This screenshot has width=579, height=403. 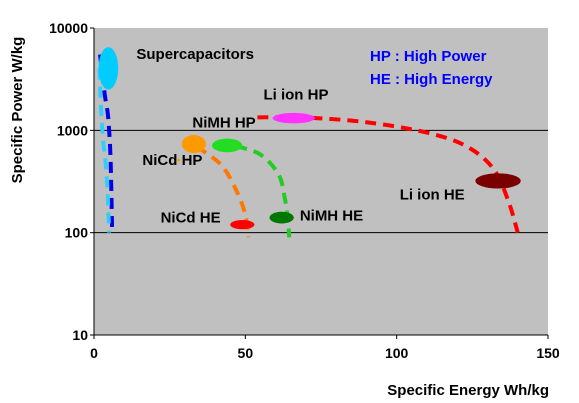 I want to click on region-label: Supercapacitors, so click(x=195, y=54).